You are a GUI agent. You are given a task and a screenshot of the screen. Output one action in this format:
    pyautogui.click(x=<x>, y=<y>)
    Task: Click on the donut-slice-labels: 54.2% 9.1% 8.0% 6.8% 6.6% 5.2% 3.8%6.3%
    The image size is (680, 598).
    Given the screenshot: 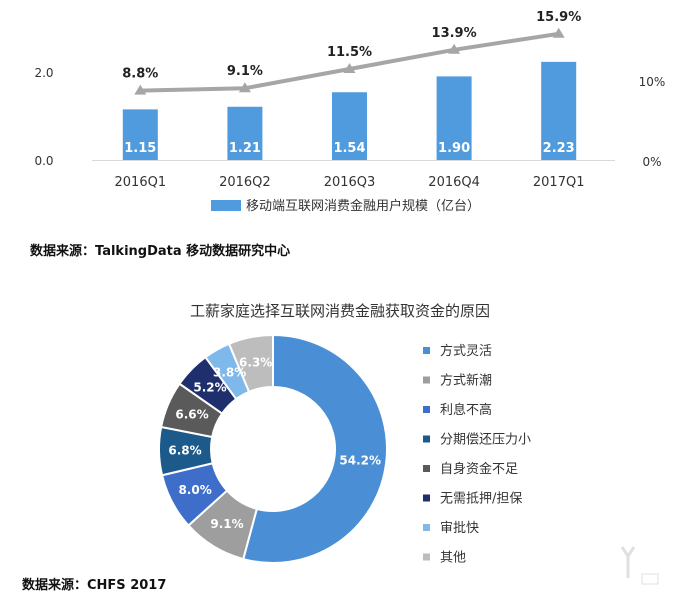 What is the action you would take?
    pyautogui.click(x=274, y=443)
    